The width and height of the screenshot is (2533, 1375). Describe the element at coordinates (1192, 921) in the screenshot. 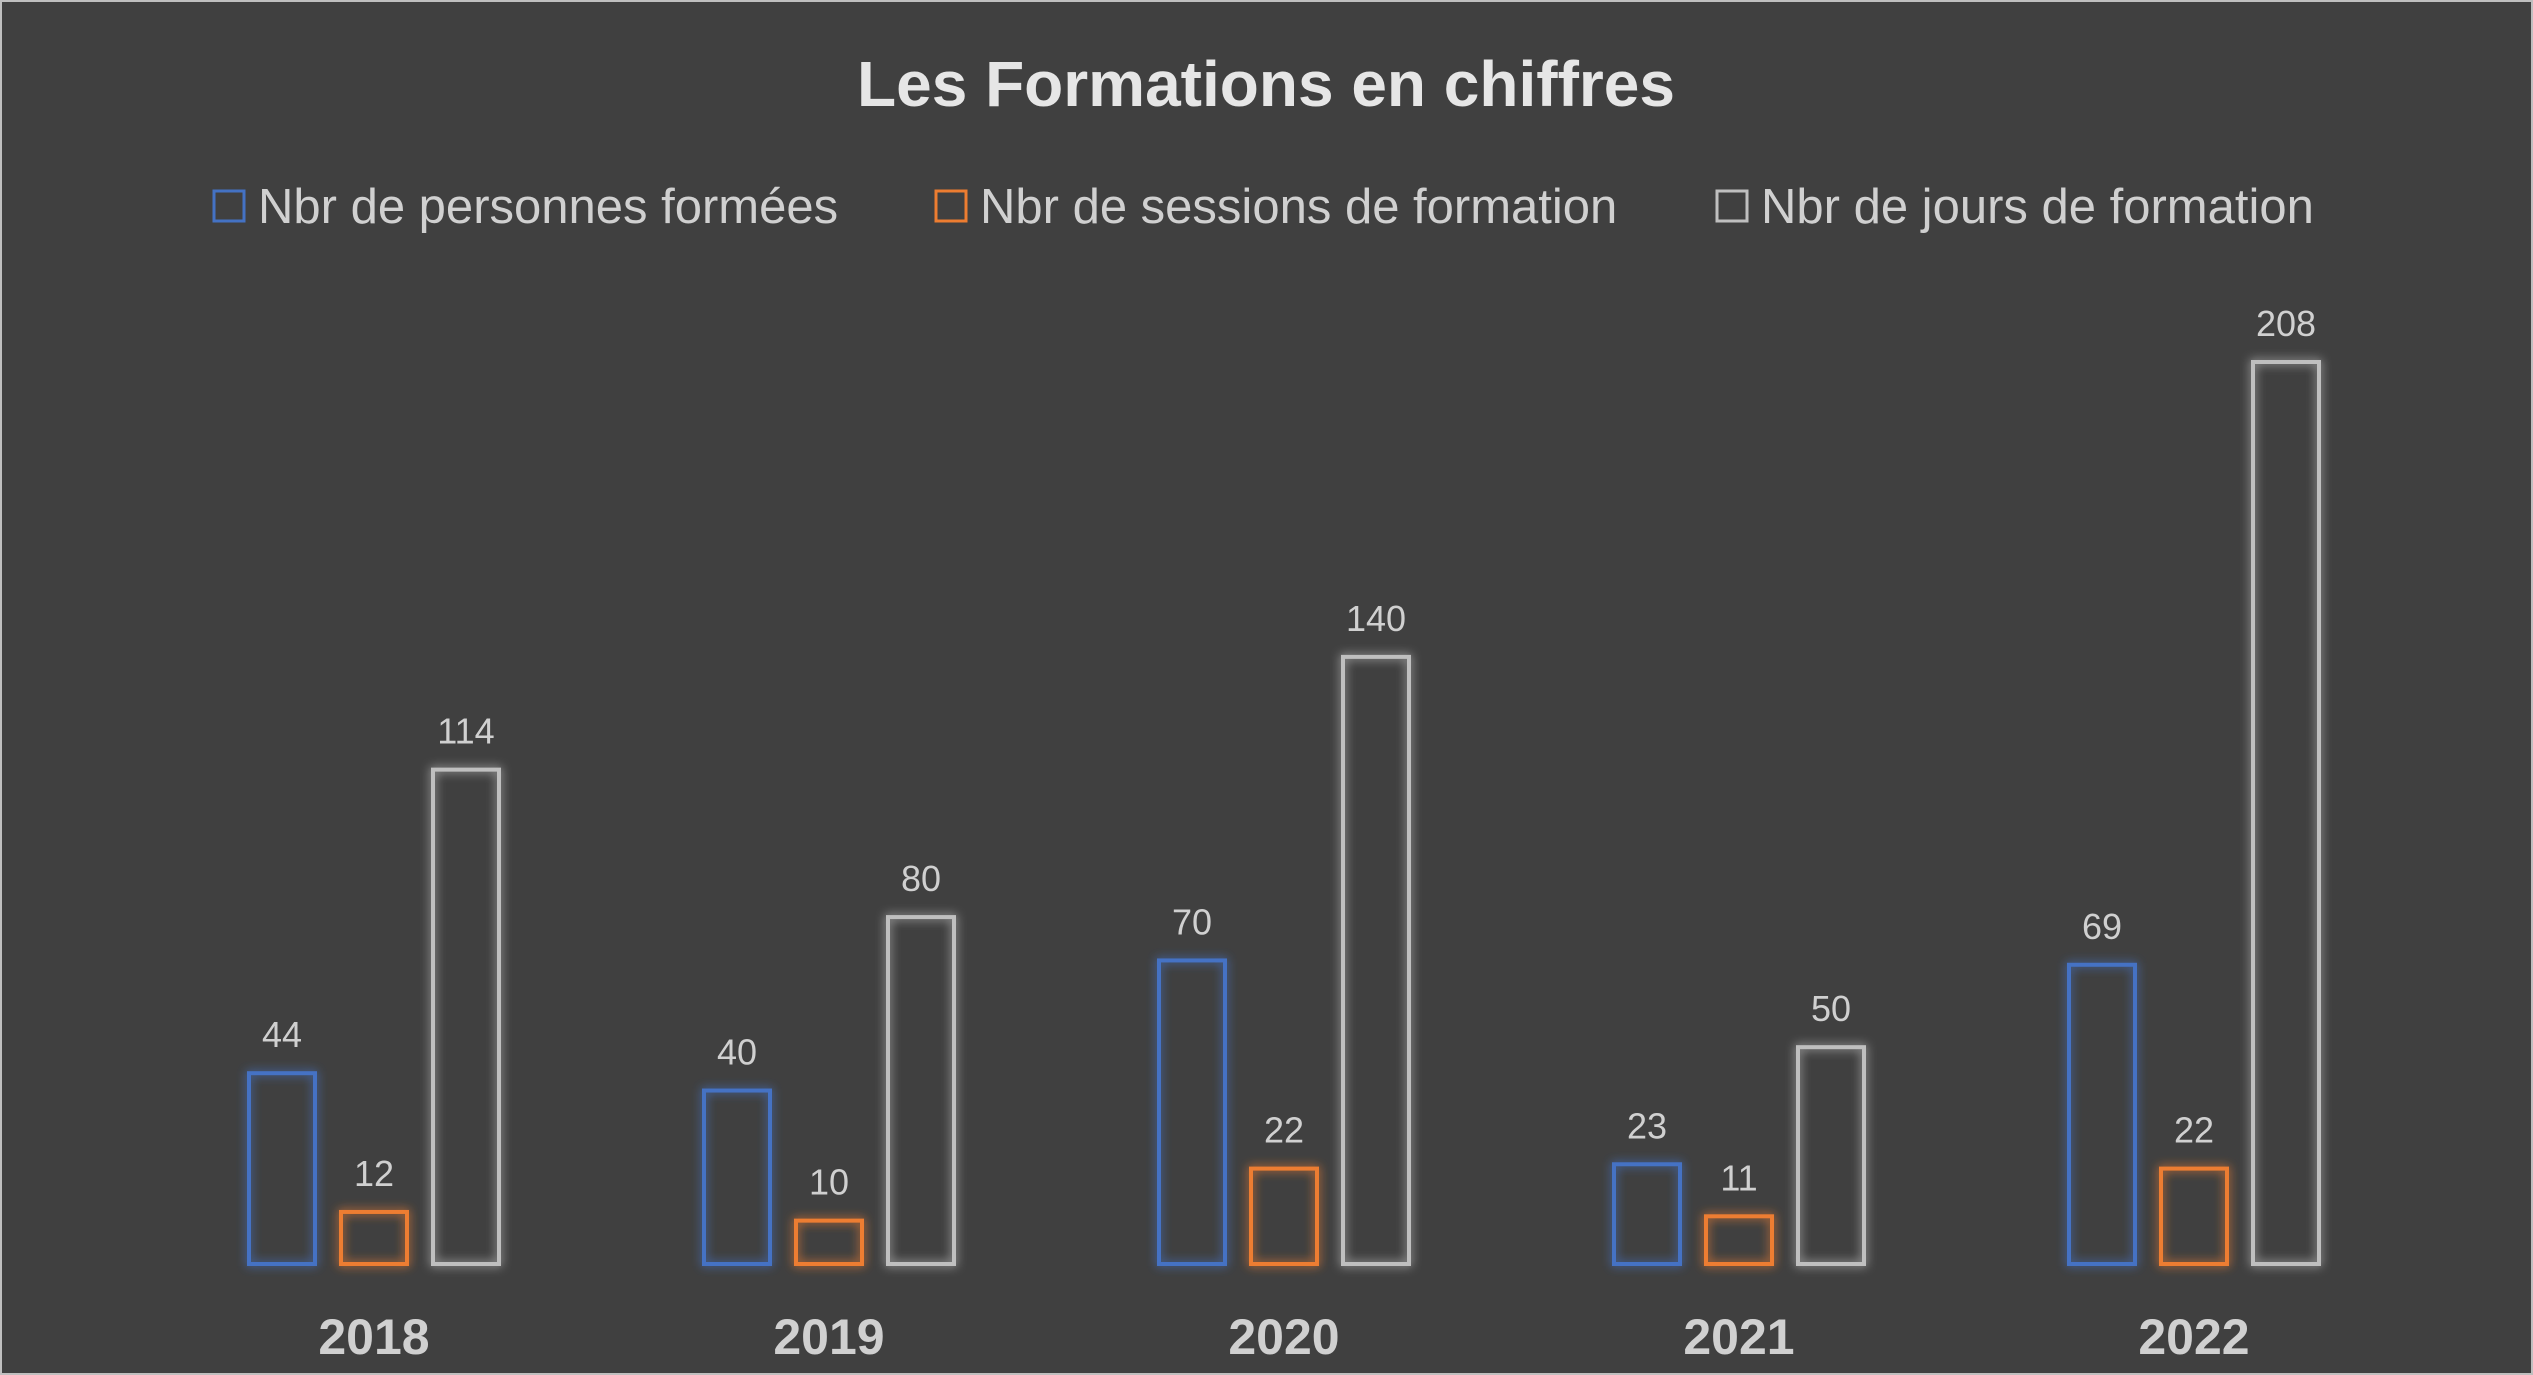

I see `data-label-2020-1: 70` at that location.